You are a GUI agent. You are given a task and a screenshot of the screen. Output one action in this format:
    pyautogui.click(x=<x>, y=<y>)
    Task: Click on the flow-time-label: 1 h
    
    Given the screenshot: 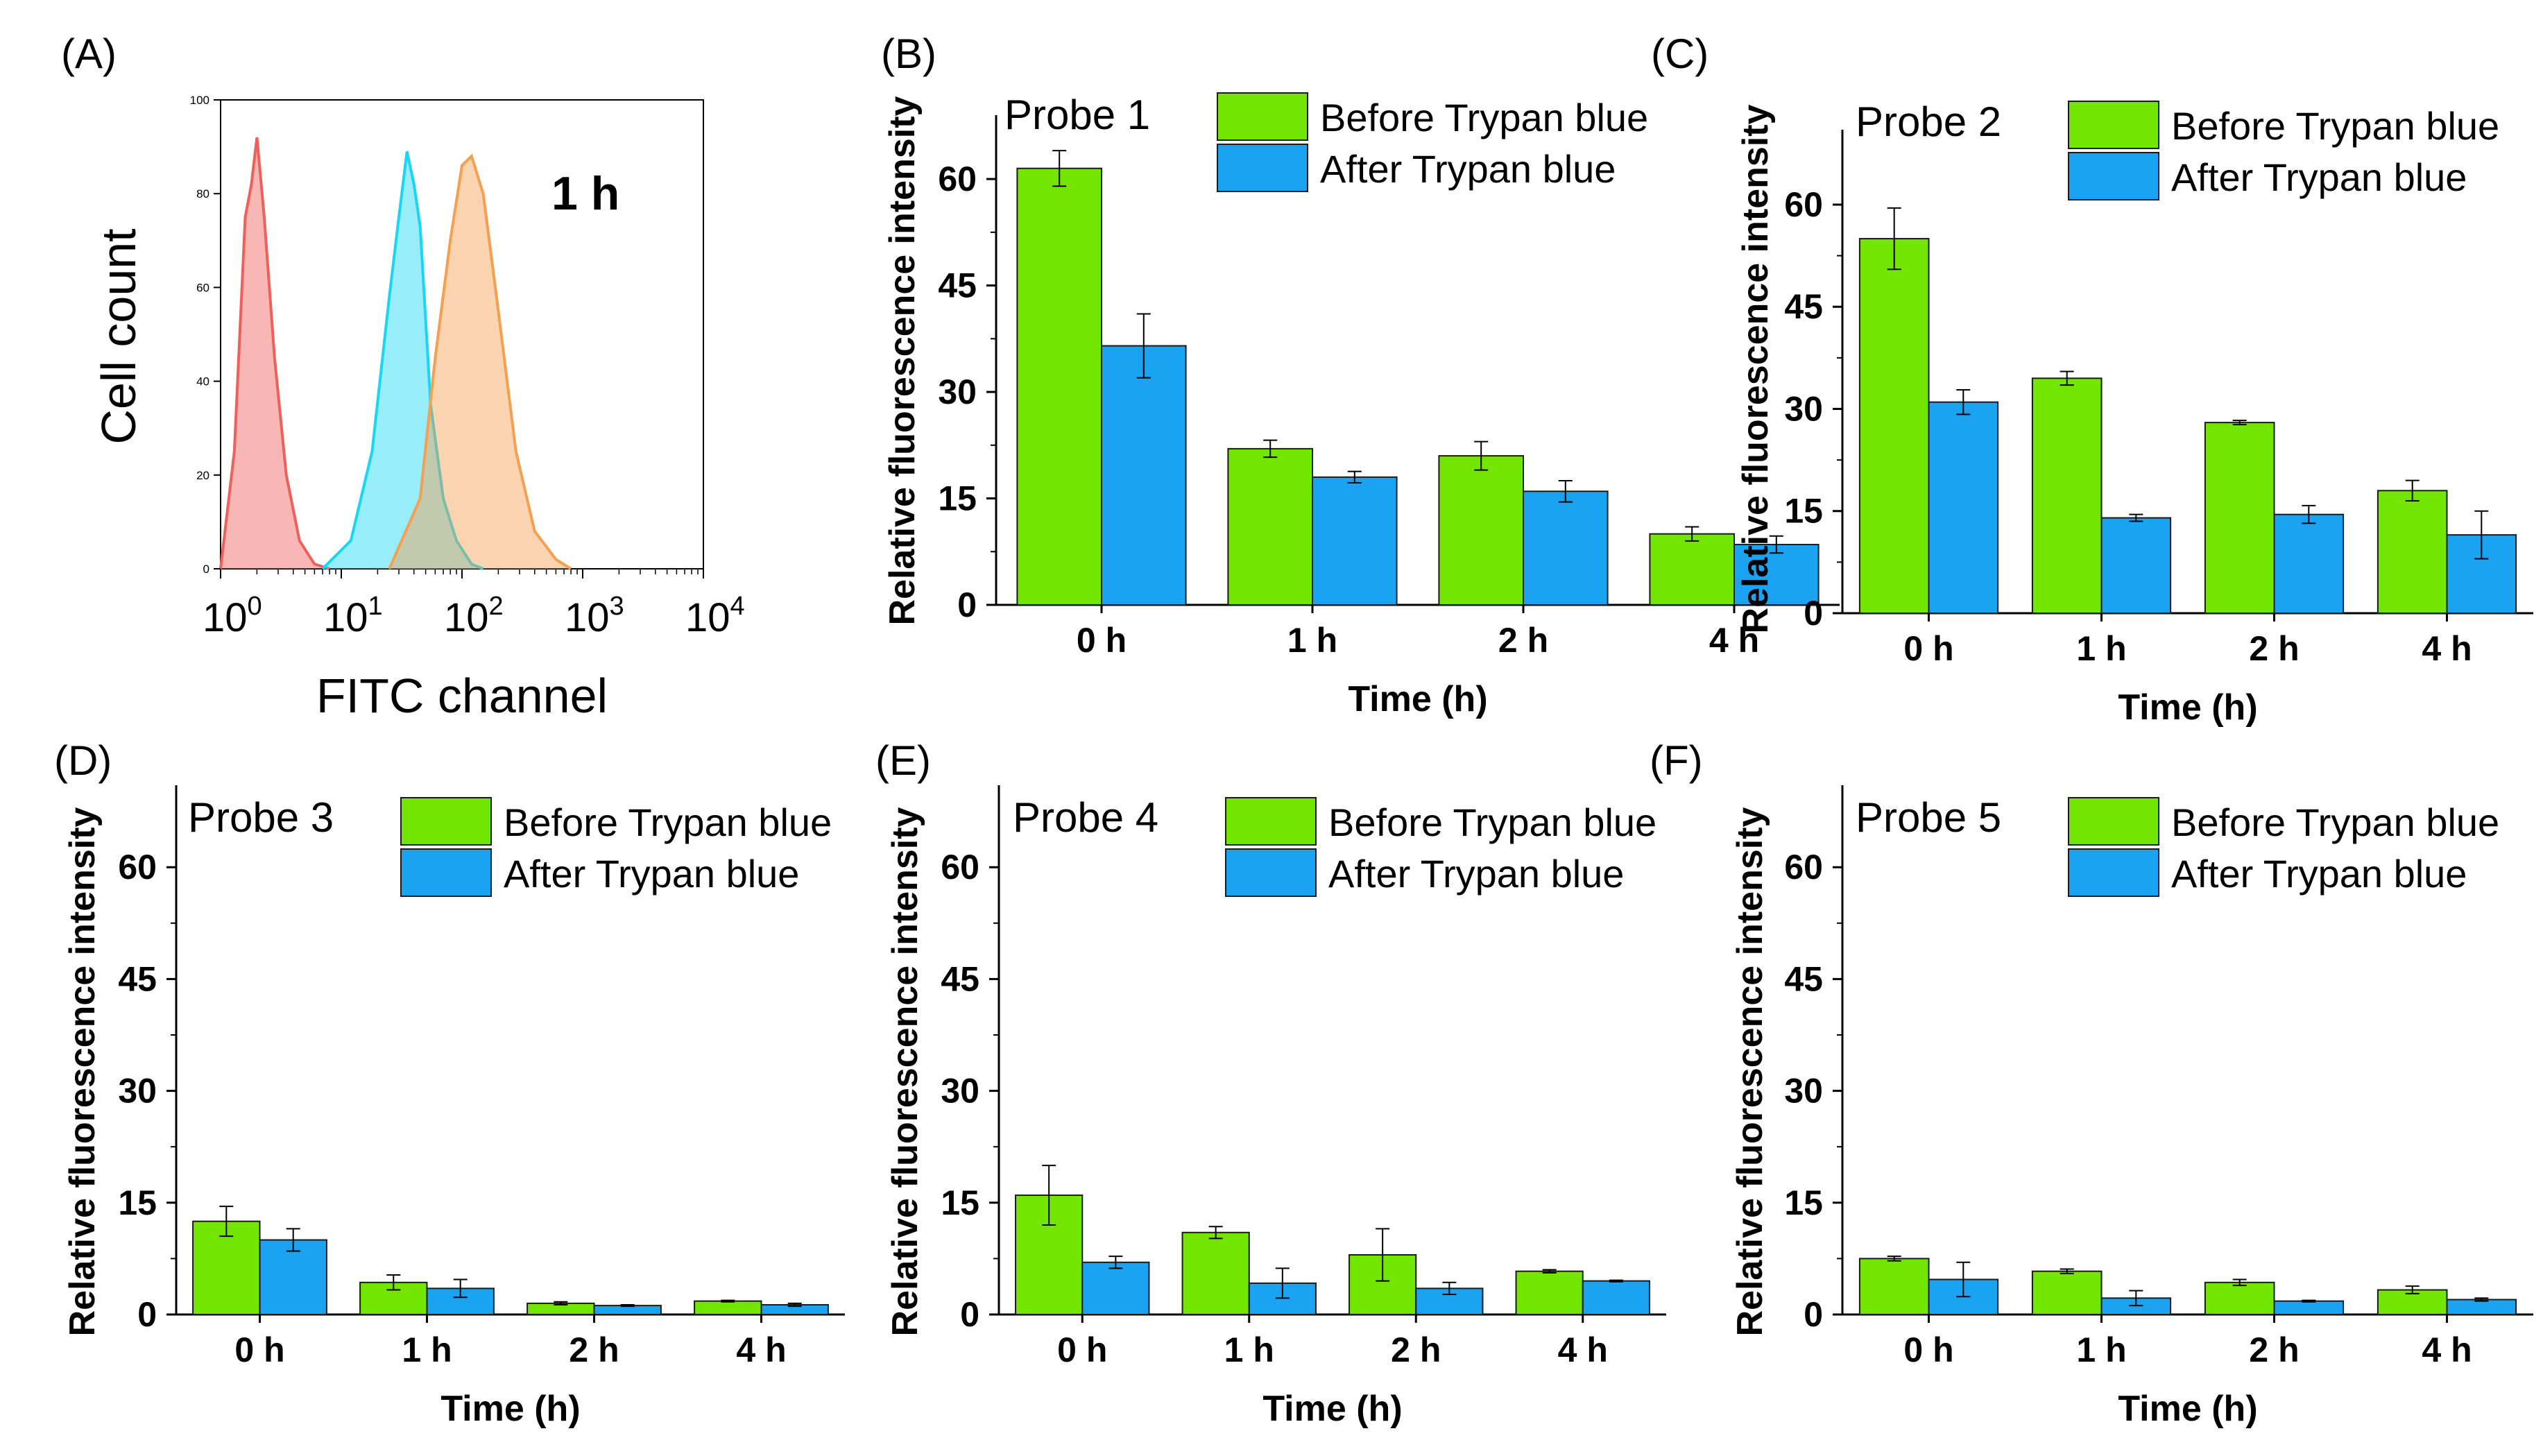 What is the action you would take?
    pyautogui.click(x=585, y=193)
    